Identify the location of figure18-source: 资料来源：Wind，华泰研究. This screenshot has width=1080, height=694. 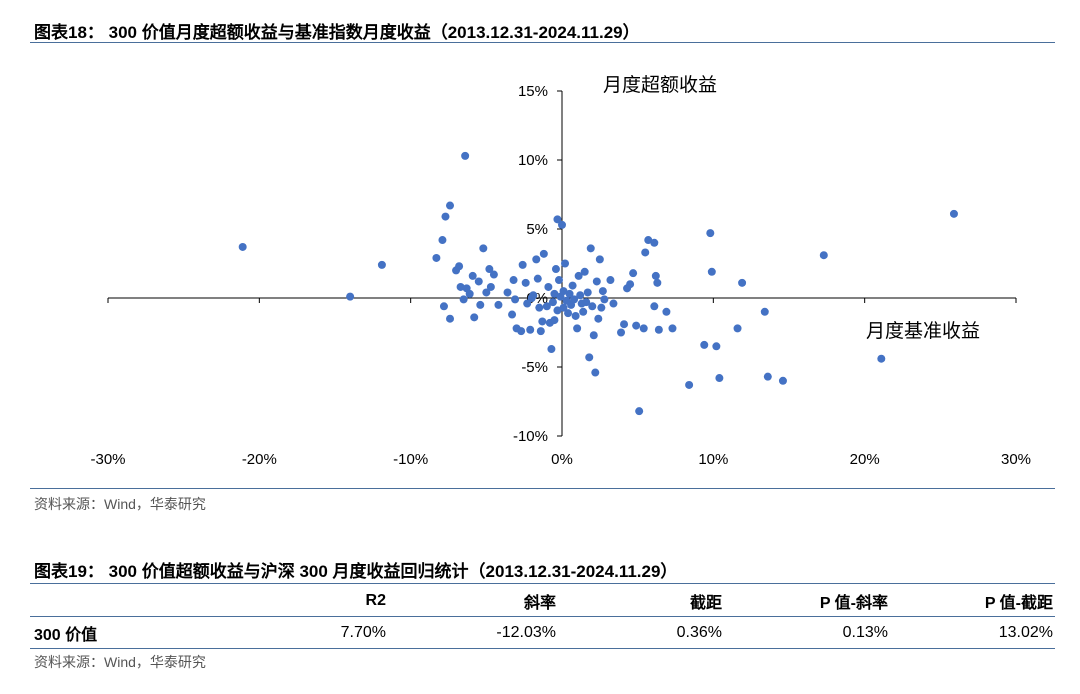
(120, 504).